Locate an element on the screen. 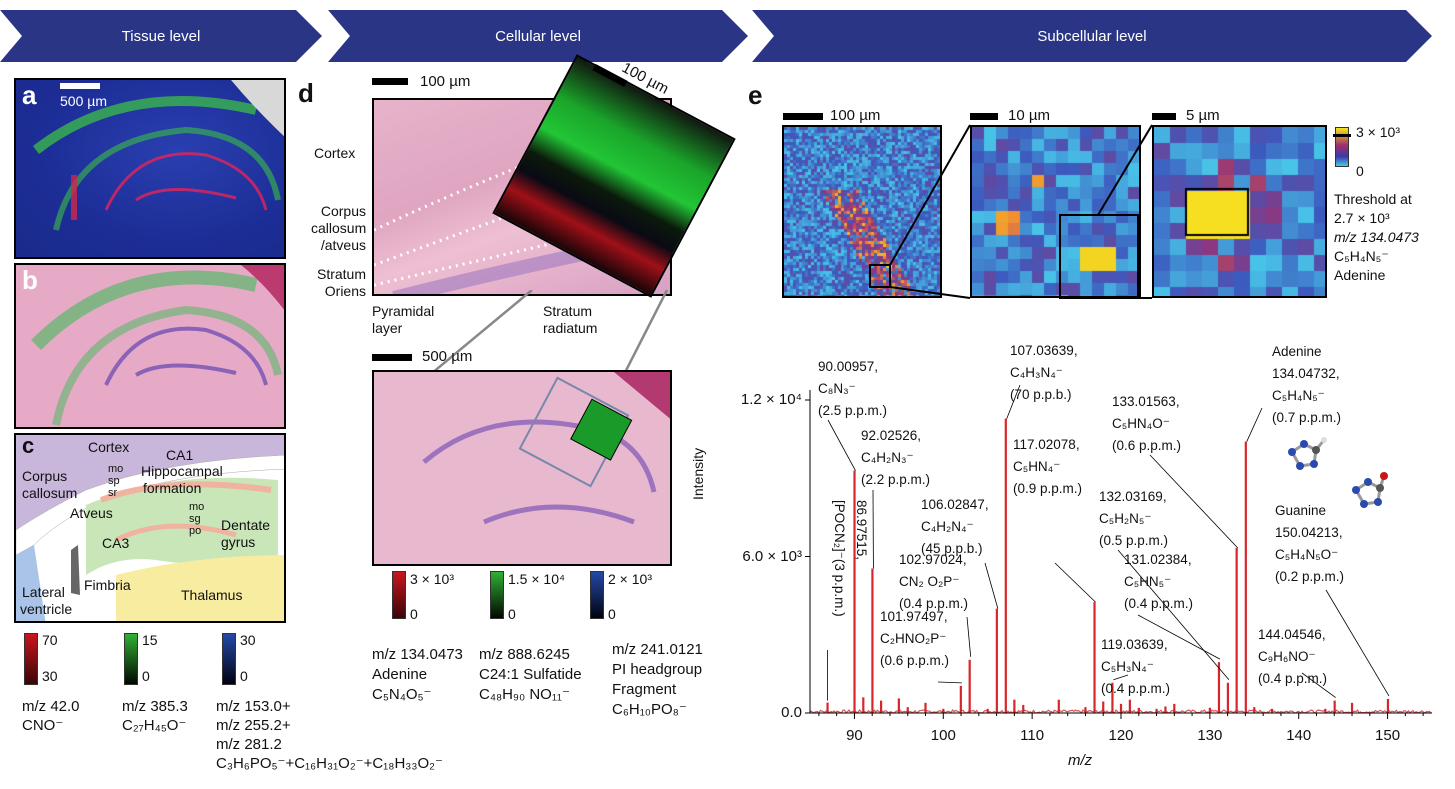 This screenshot has height=789, width=1455. y-tick-label: 0.0 is located at coordinates (791, 712).